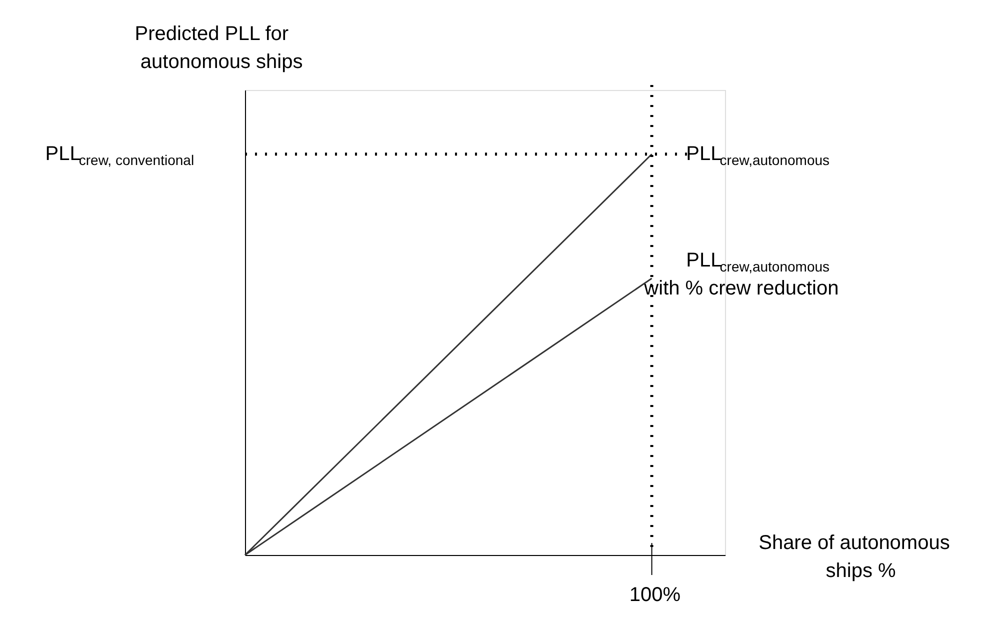 This screenshot has width=984, height=628. Describe the element at coordinates (854, 557) in the screenshot. I see `x-axis-title: Share of autonomous ships %` at that location.